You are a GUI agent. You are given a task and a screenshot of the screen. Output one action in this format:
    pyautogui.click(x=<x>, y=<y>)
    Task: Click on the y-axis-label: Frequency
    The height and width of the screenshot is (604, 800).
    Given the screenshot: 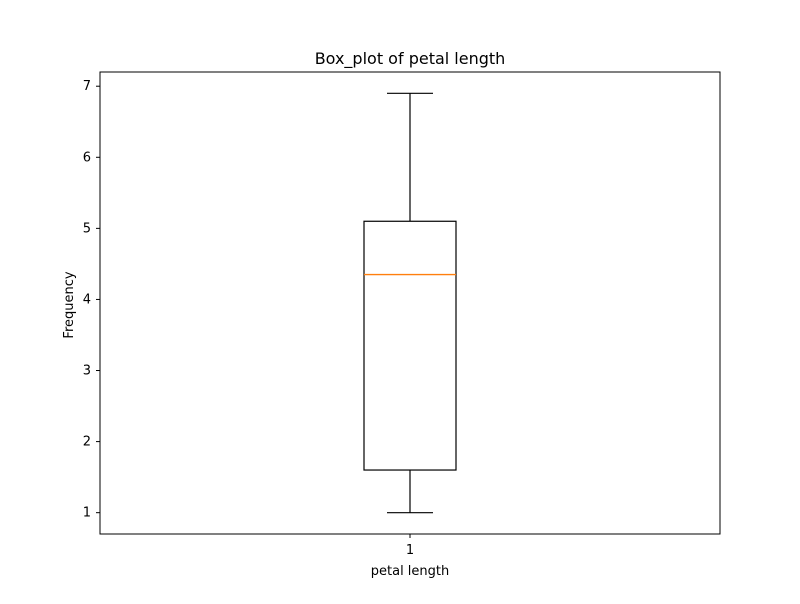 What is the action you would take?
    pyautogui.click(x=69, y=304)
    